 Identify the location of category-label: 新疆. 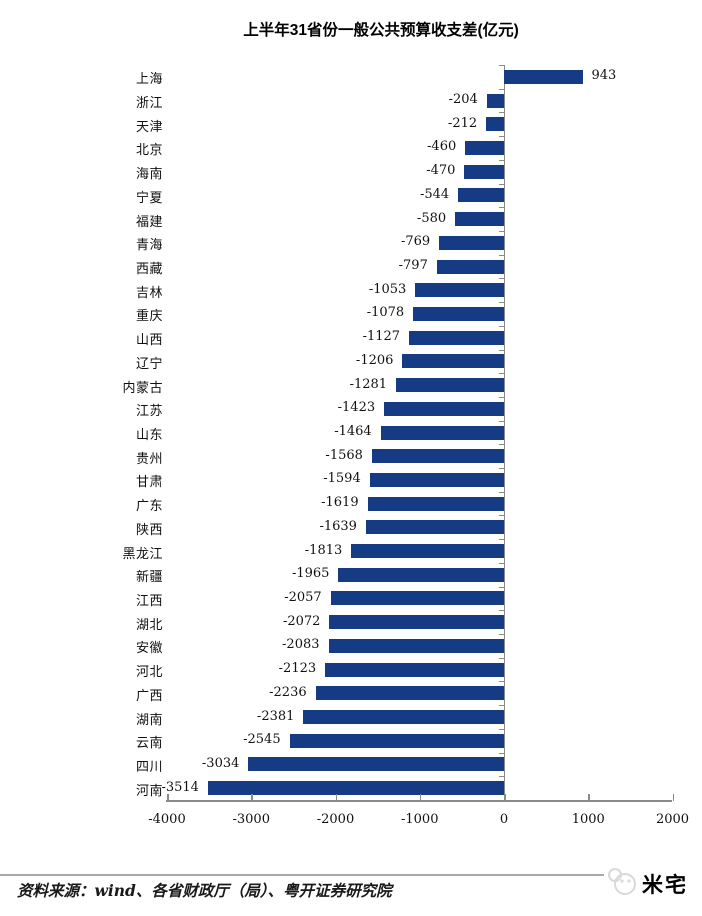
(149, 578).